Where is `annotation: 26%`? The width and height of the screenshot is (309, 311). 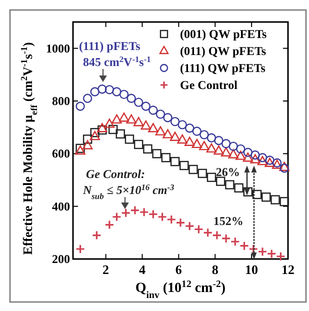
annotation: 26% is located at coordinates (228, 171).